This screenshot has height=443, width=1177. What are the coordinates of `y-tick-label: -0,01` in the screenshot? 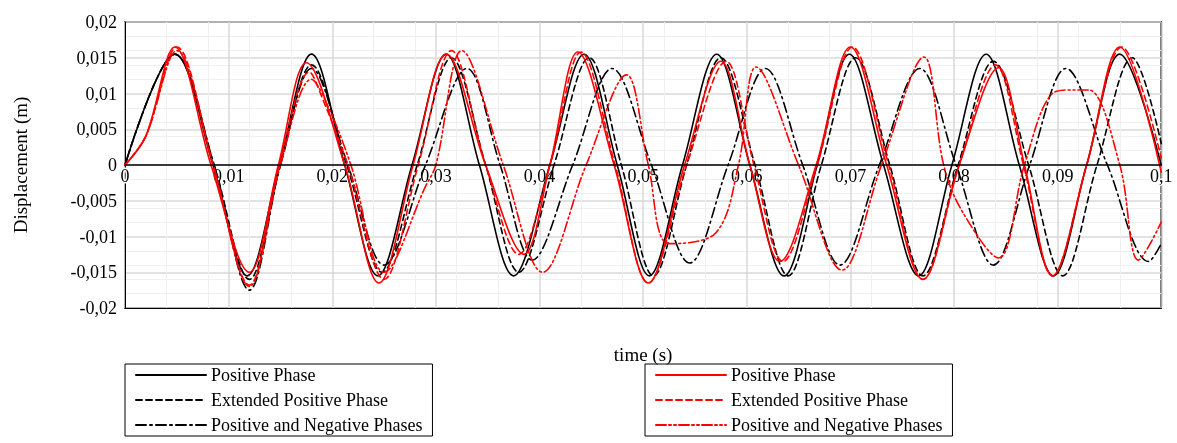 It's located at (98, 236).